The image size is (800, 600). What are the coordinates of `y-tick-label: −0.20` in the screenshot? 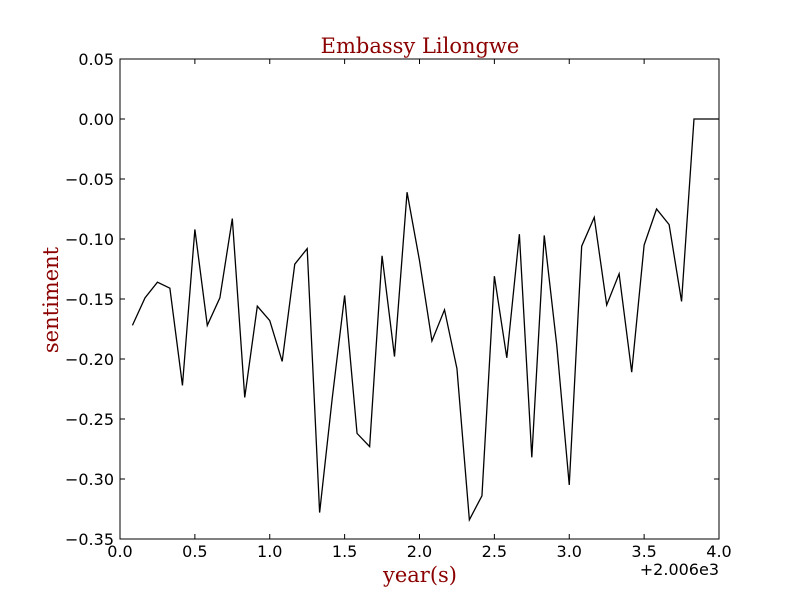 It's located at (89, 359).